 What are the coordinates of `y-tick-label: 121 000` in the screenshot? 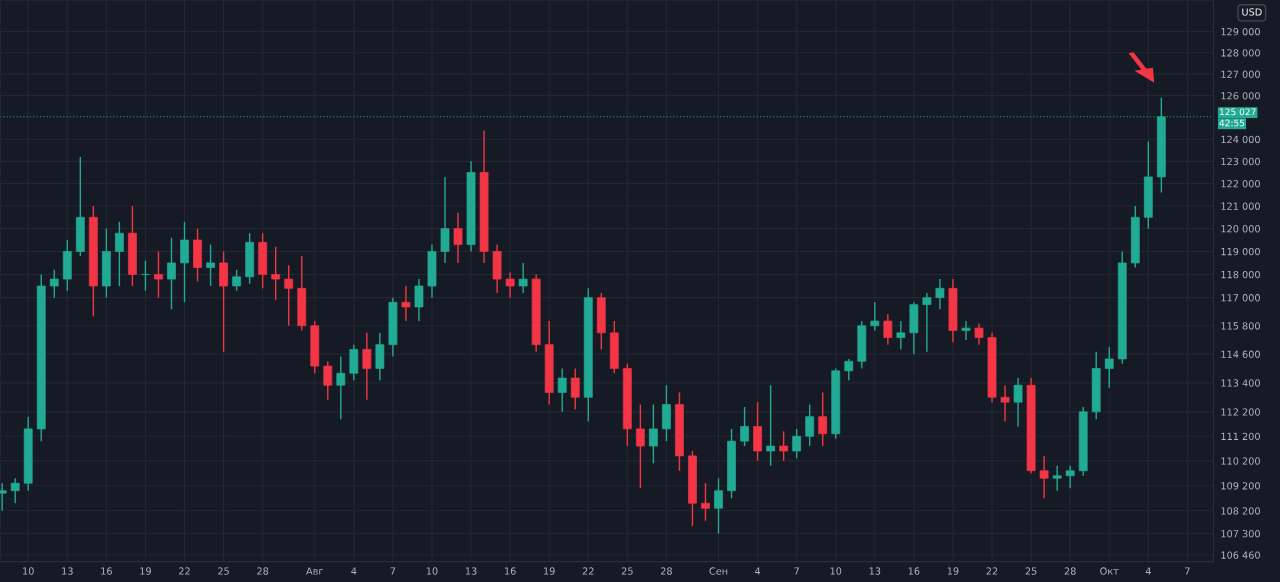 It's located at (1240, 206).